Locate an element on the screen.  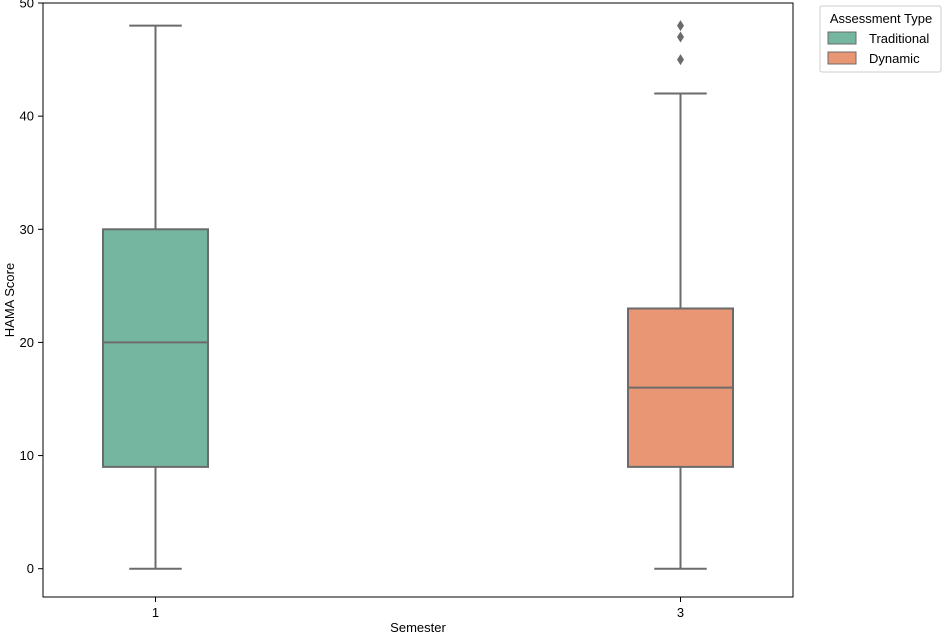
box-group-traditional is located at coordinates (155, 297).